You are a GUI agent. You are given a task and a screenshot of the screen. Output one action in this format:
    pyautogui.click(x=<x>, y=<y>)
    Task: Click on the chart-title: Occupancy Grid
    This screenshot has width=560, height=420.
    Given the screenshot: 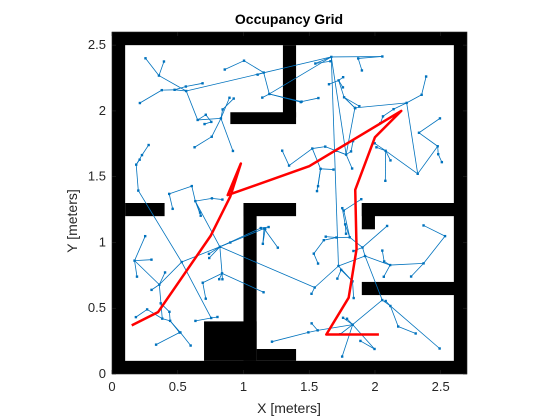 What is the action you would take?
    pyautogui.click(x=289, y=19)
    